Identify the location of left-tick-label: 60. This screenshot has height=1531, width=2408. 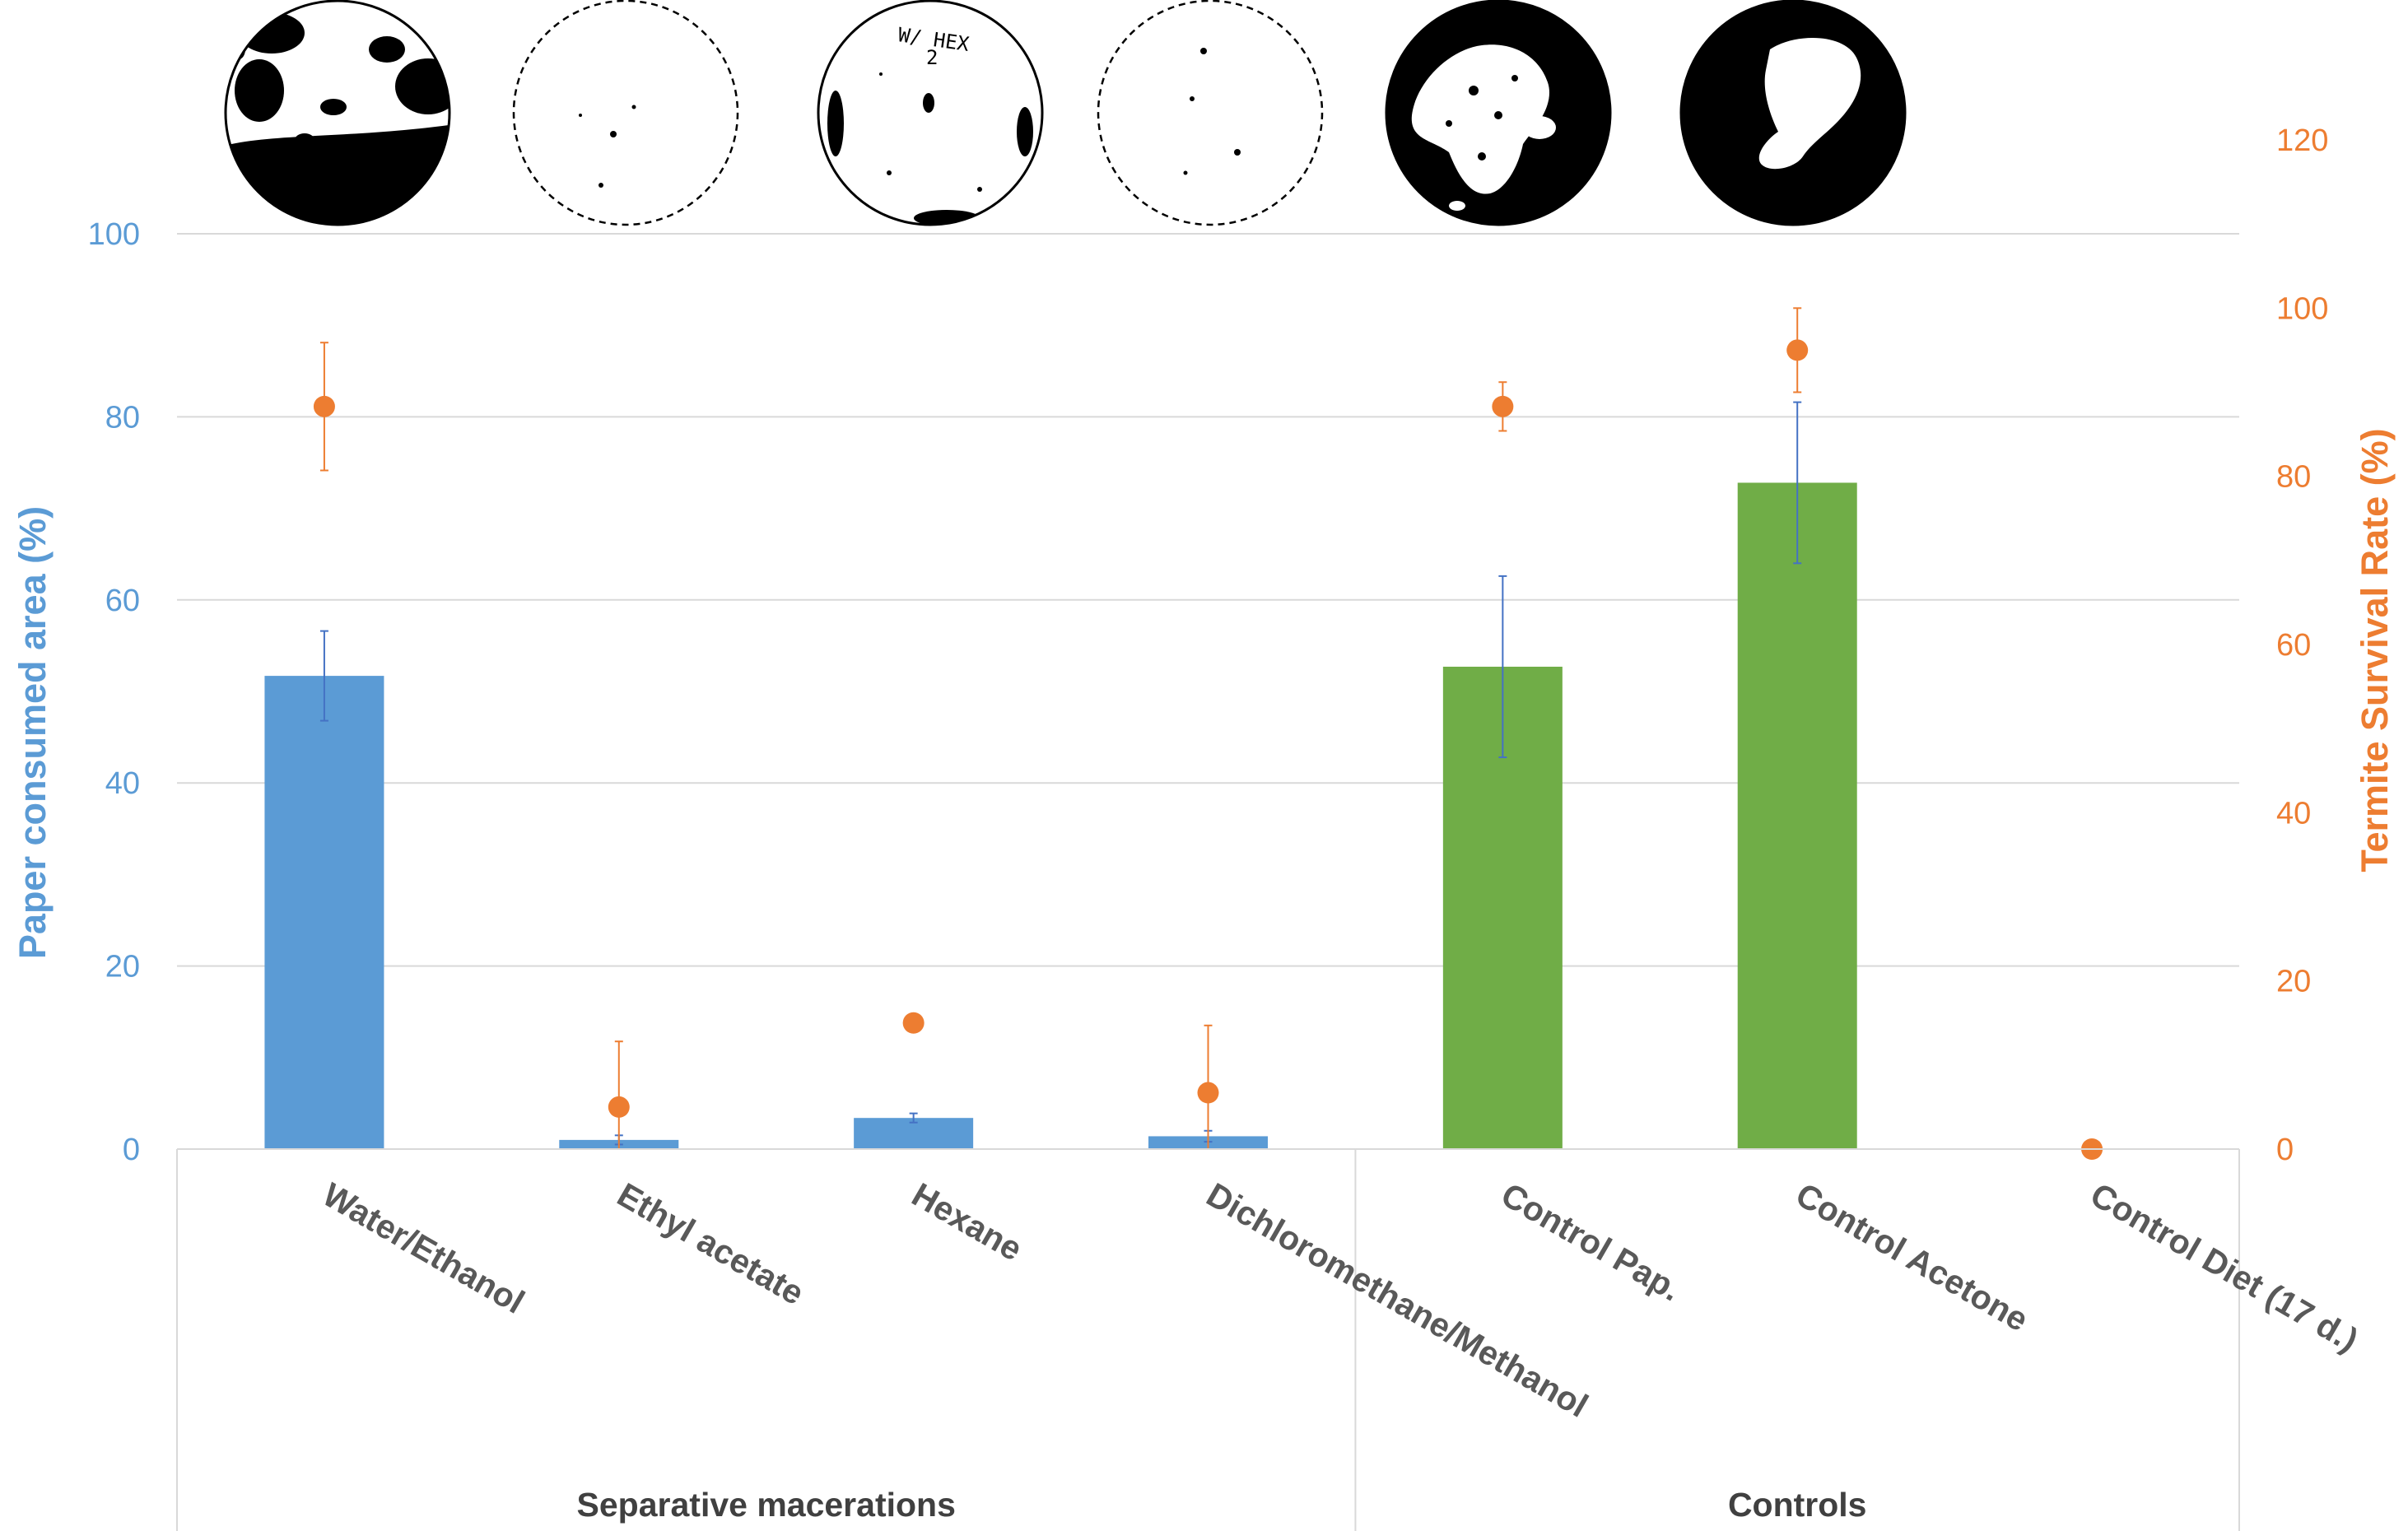
(122, 601).